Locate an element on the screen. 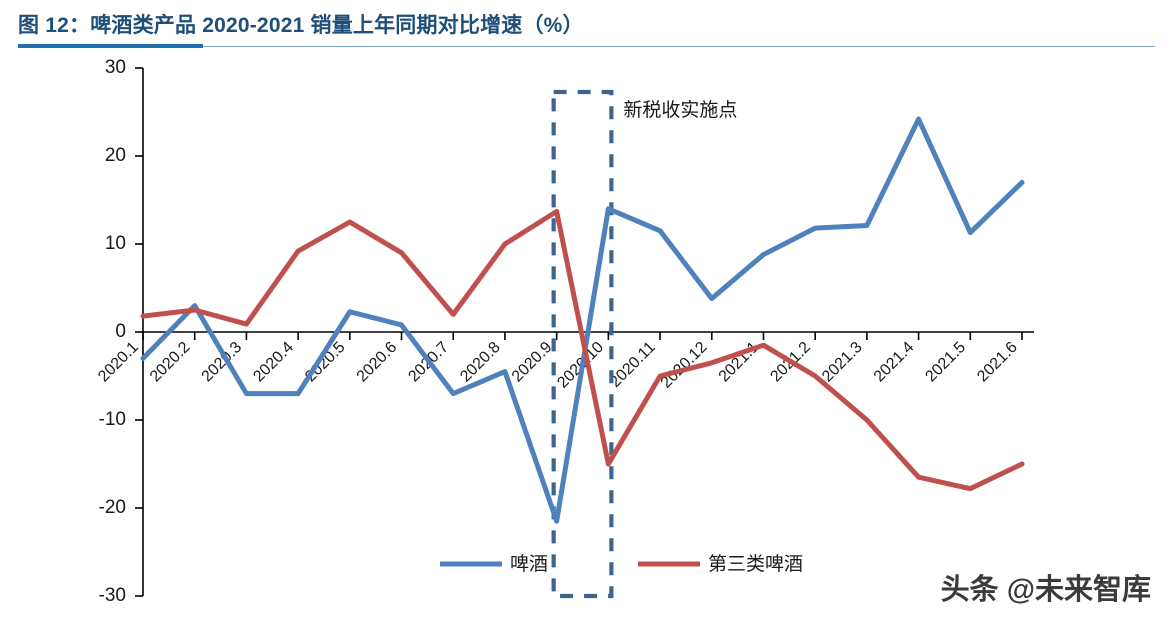 This screenshot has height=629, width=1173. y-axis-tick-label: 0 is located at coordinates (120, 331).